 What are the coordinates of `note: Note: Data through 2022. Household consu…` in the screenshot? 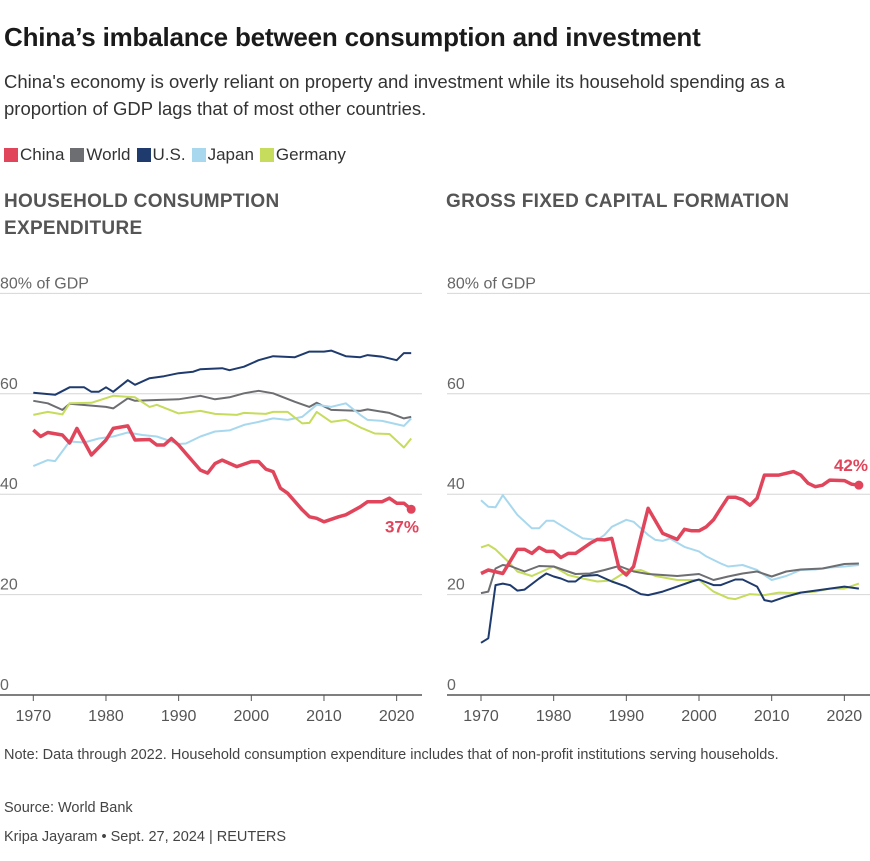 It's located at (391, 755).